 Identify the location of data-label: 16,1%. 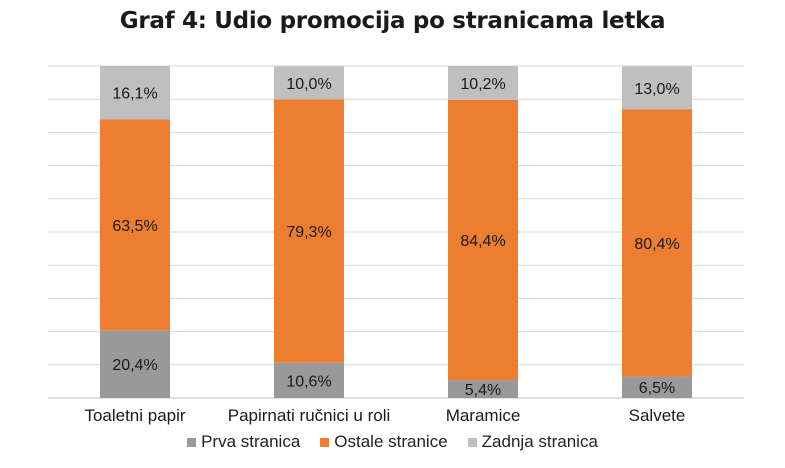
(134, 94).